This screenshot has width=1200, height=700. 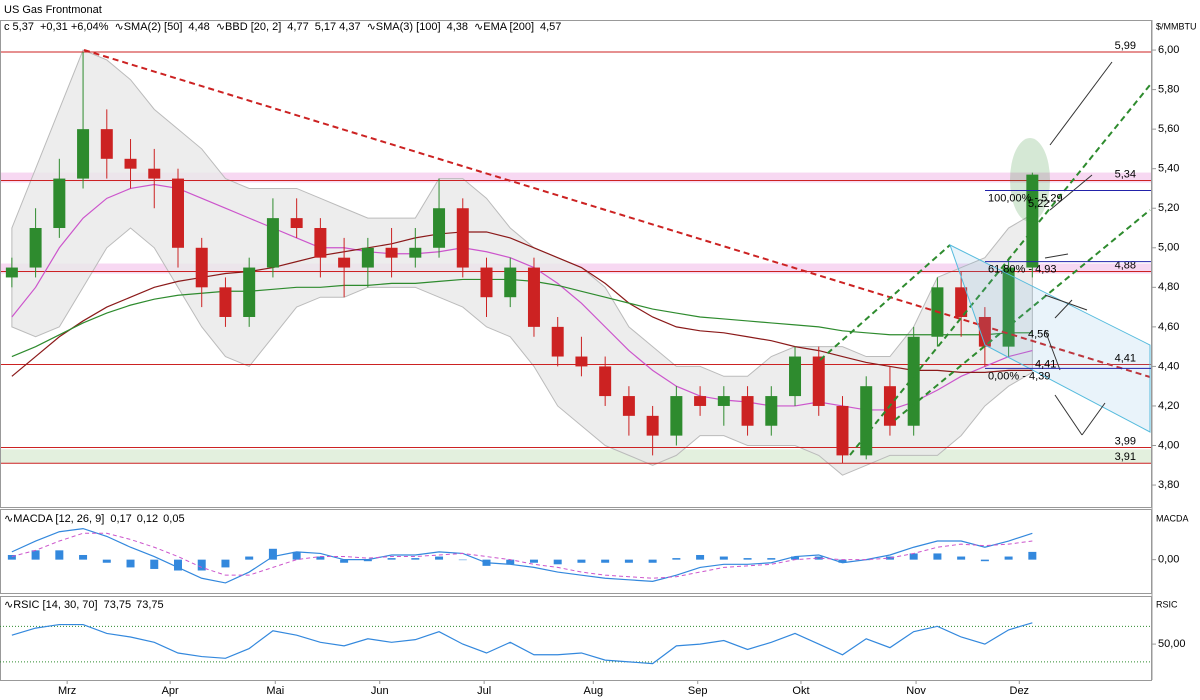 I want to click on panel-legend-value: 73,75, so click(x=150, y=605).